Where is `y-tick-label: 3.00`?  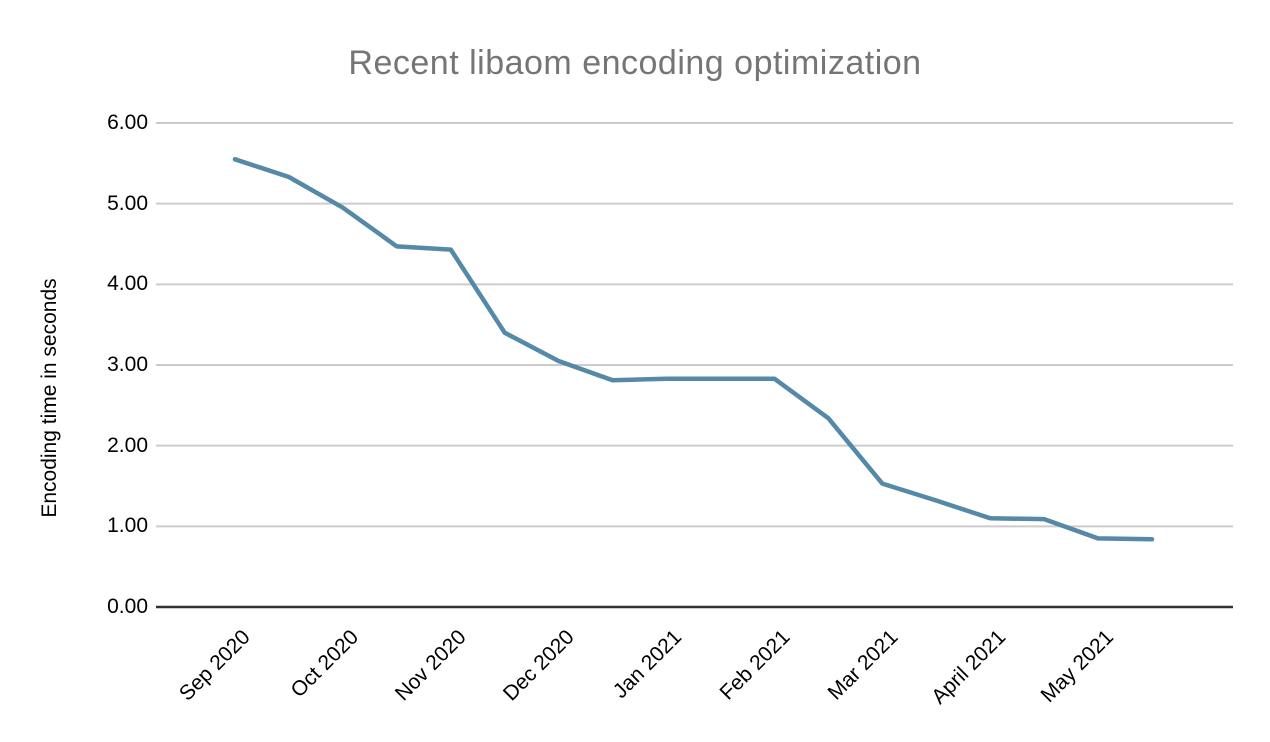 y-tick-label: 3.00 is located at coordinates (127, 364).